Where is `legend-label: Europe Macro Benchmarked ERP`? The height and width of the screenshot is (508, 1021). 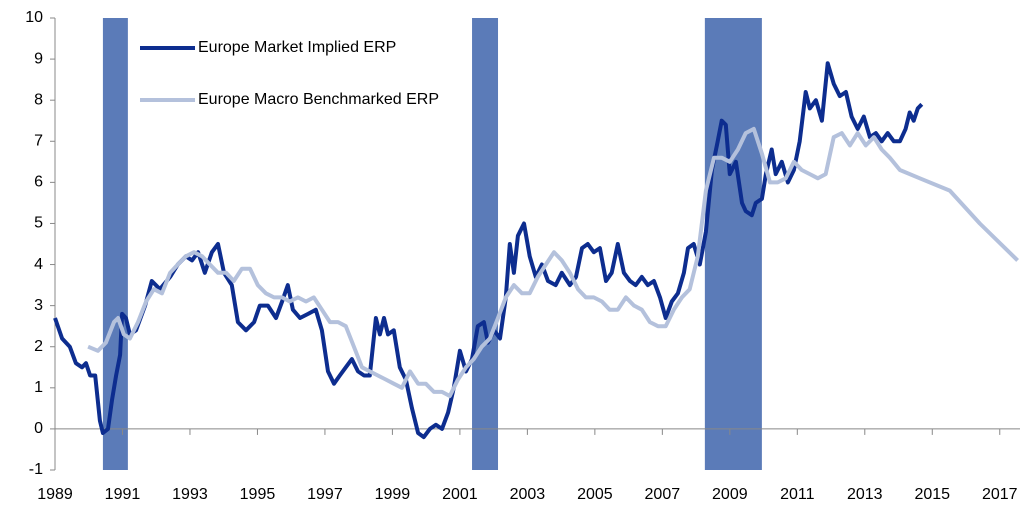 legend-label: Europe Macro Benchmarked ERP is located at coordinates (318, 99).